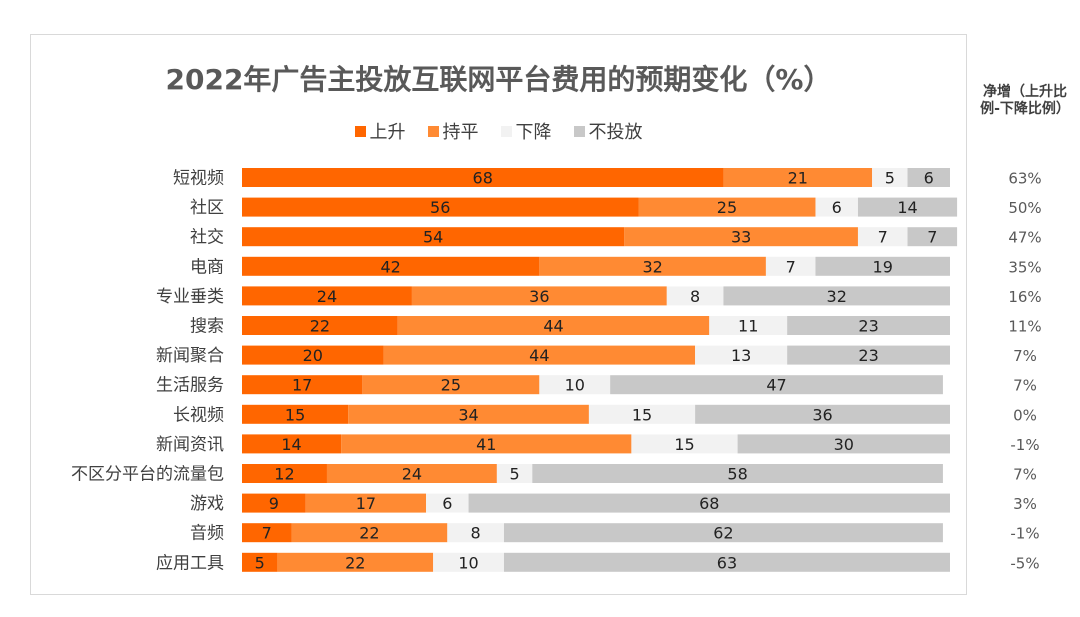  What do you see at coordinates (190, 563) in the screenshot?
I see `category-label: 应用工具` at bounding box center [190, 563].